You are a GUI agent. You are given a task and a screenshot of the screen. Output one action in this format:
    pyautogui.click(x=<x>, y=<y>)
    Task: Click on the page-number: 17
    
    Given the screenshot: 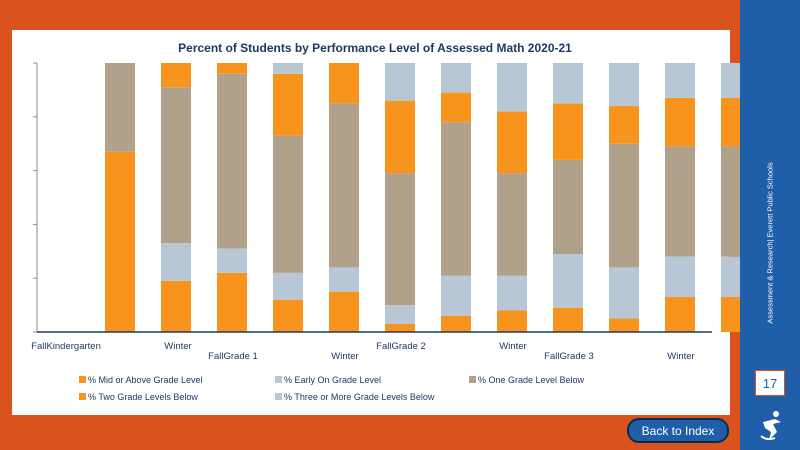 What is the action you would take?
    pyautogui.click(x=770, y=383)
    